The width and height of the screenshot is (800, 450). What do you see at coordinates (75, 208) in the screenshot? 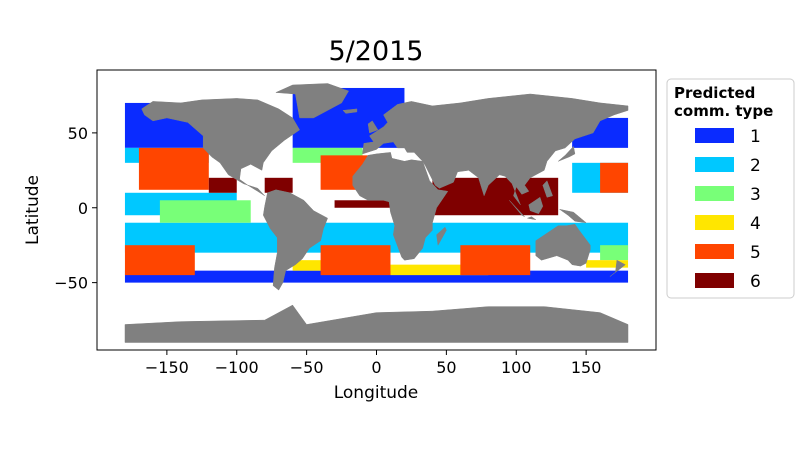
I see `y-axis: −50 0 50` at bounding box center [75, 208].